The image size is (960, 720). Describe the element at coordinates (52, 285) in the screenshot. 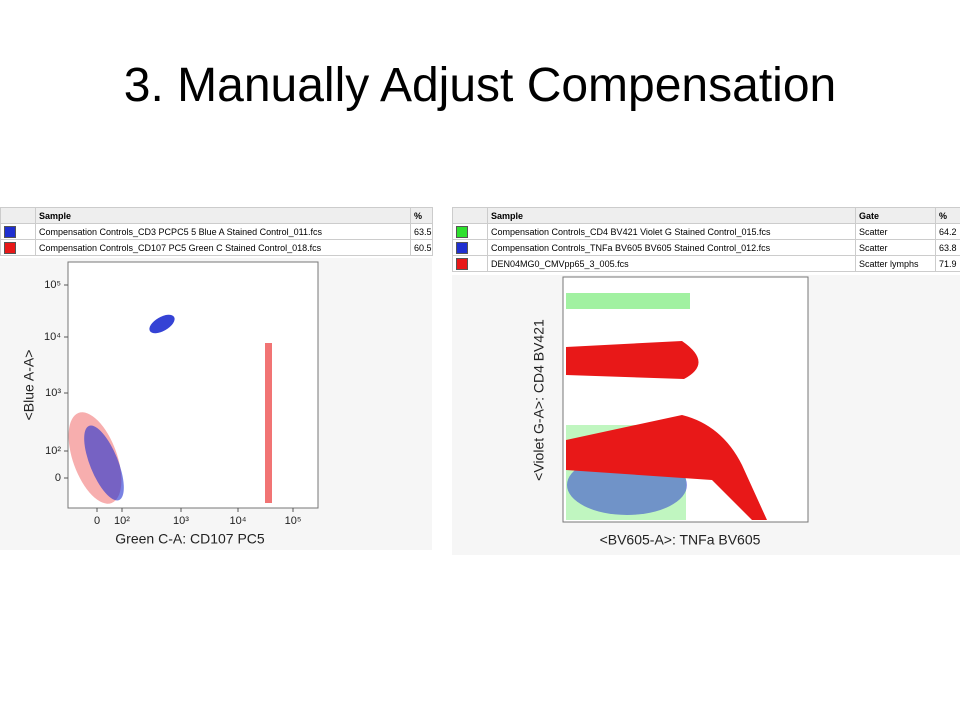

I see `y-tick-label: 10⁵` at that location.